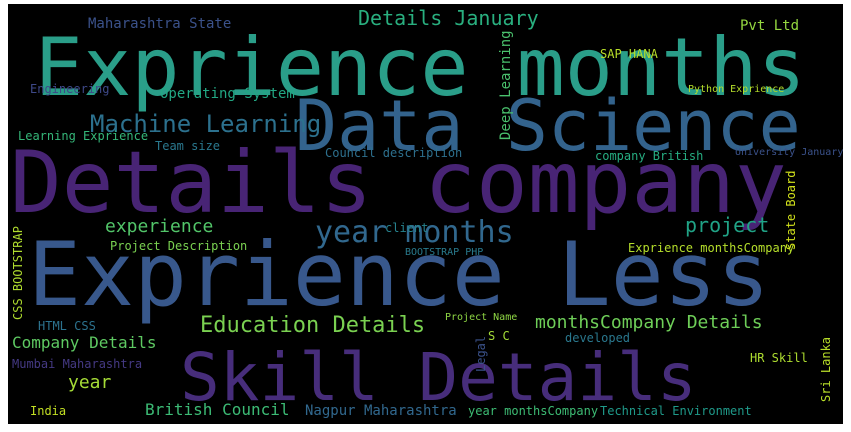  Describe the element at coordinates (406, 228) in the screenshot. I see `word: client` at that location.